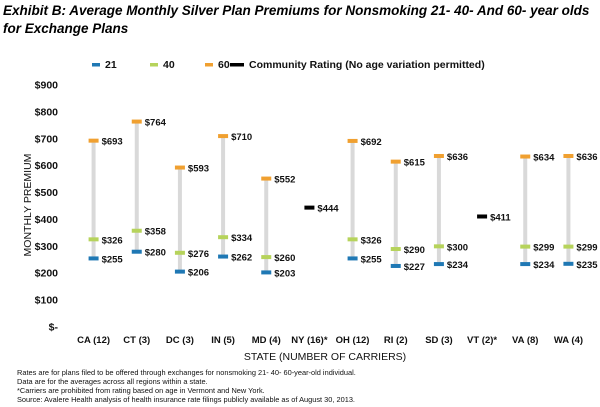 The height and width of the screenshot is (407, 600). What do you see at coordinates (47, 193) in the screenshot?
I see `y-tick-label: $500` at bounding box center [47, 193].